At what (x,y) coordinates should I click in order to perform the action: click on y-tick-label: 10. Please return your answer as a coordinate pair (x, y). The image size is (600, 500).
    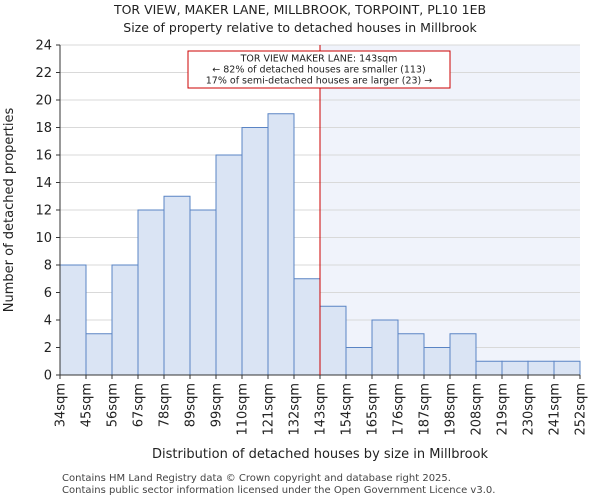
    Looking at the image, I should click on (43, 238).